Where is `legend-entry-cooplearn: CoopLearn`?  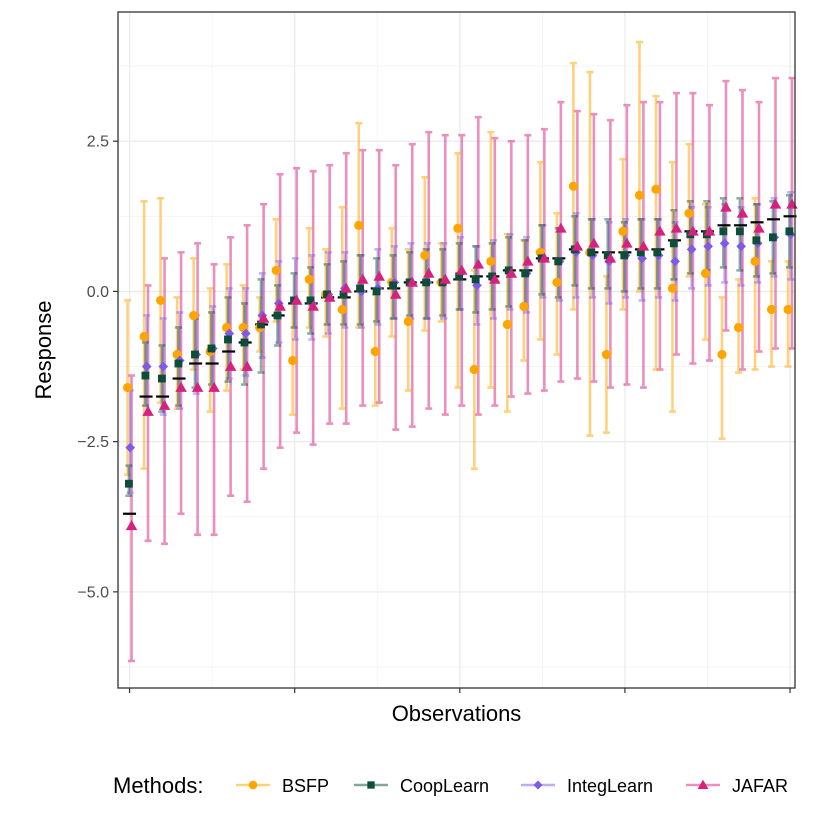
legend-entry-cooplearn: CoopLearn is located at coordinates (421, 786).